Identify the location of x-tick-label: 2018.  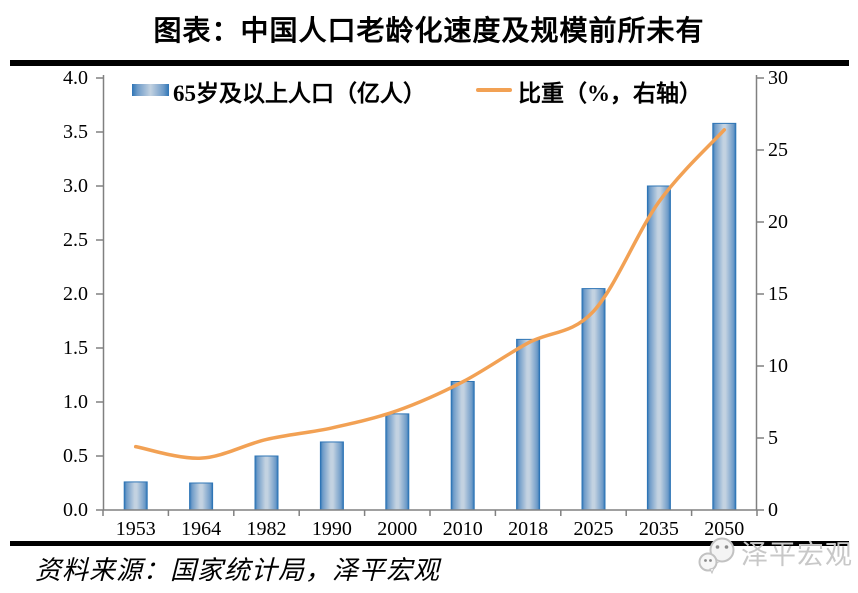
(528, 529).